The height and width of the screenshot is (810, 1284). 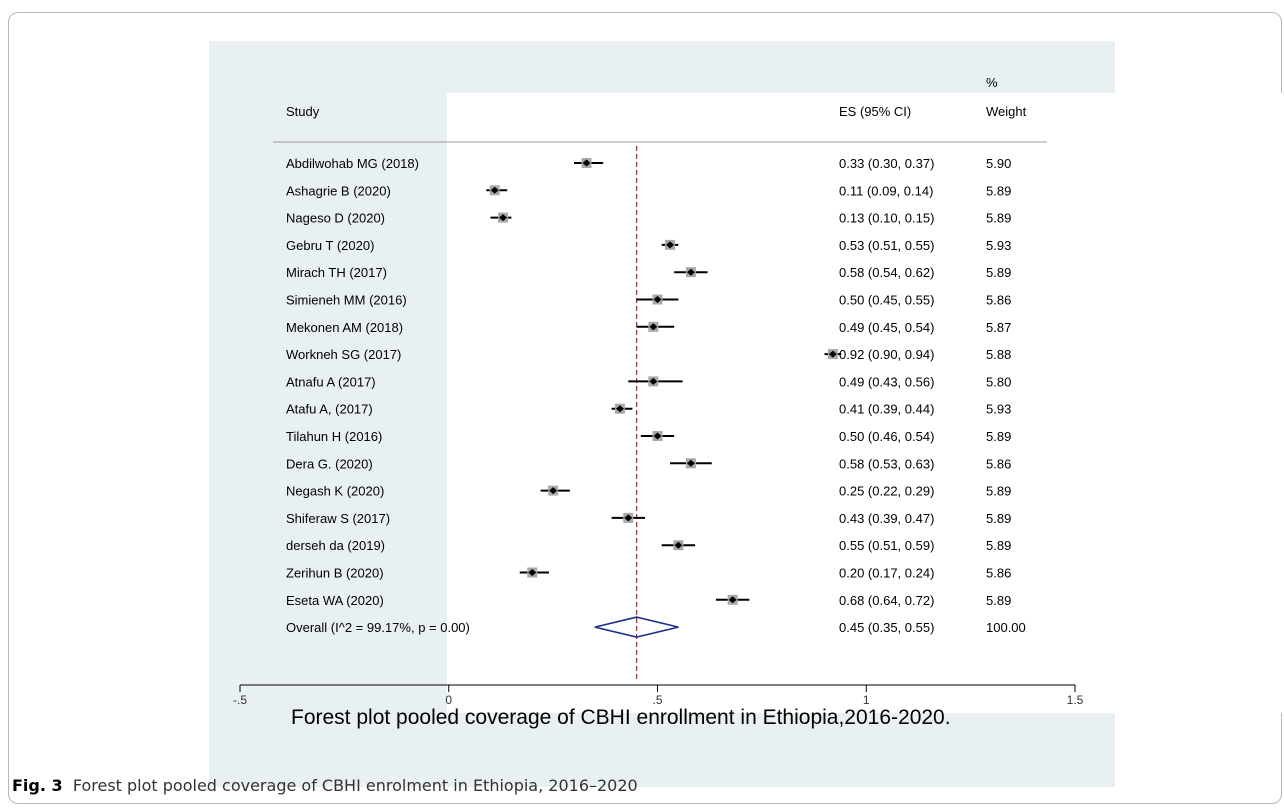 What do you see at coordinates (344, 327) in the screenshot?
I see `study-name: Mekonen AM (2018)` at bounding box center [344, 327].